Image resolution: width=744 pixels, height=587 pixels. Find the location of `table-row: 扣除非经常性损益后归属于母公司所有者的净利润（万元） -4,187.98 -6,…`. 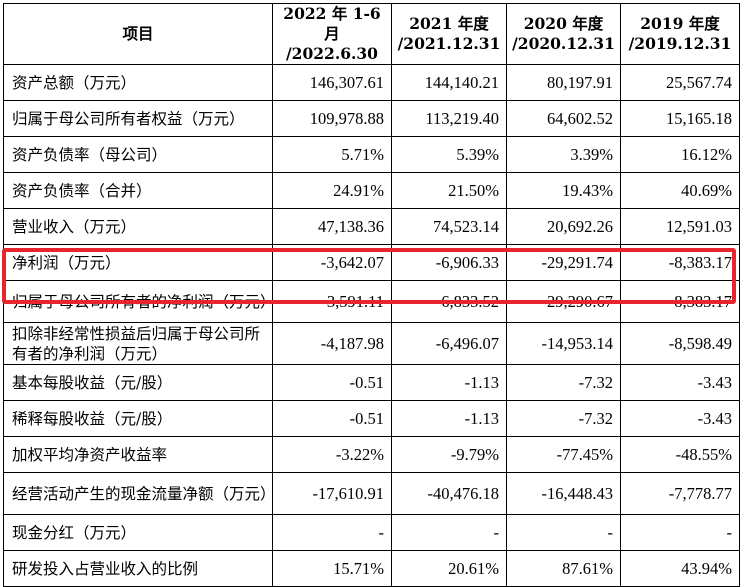

table-row: 扣除非经常性损益后归属于母公司所有者的净利润（万元） -4,187.98 -6,… is located at coordinates (371, 343).